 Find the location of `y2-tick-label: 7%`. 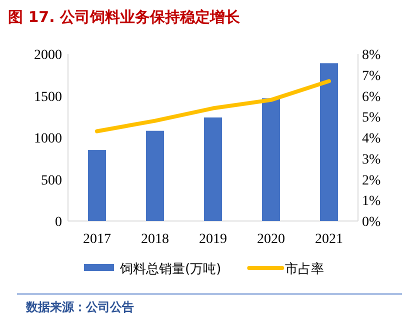

y2-tick-label: 7% is located at coordinates (371, 76).